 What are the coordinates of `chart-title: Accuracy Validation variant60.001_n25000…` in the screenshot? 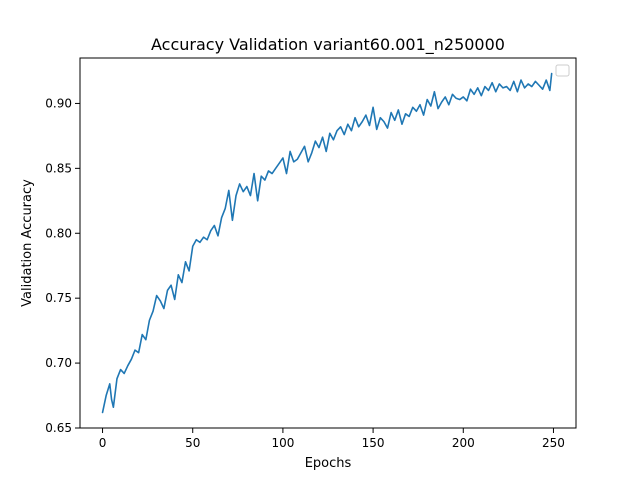 It's located at (328, 45).